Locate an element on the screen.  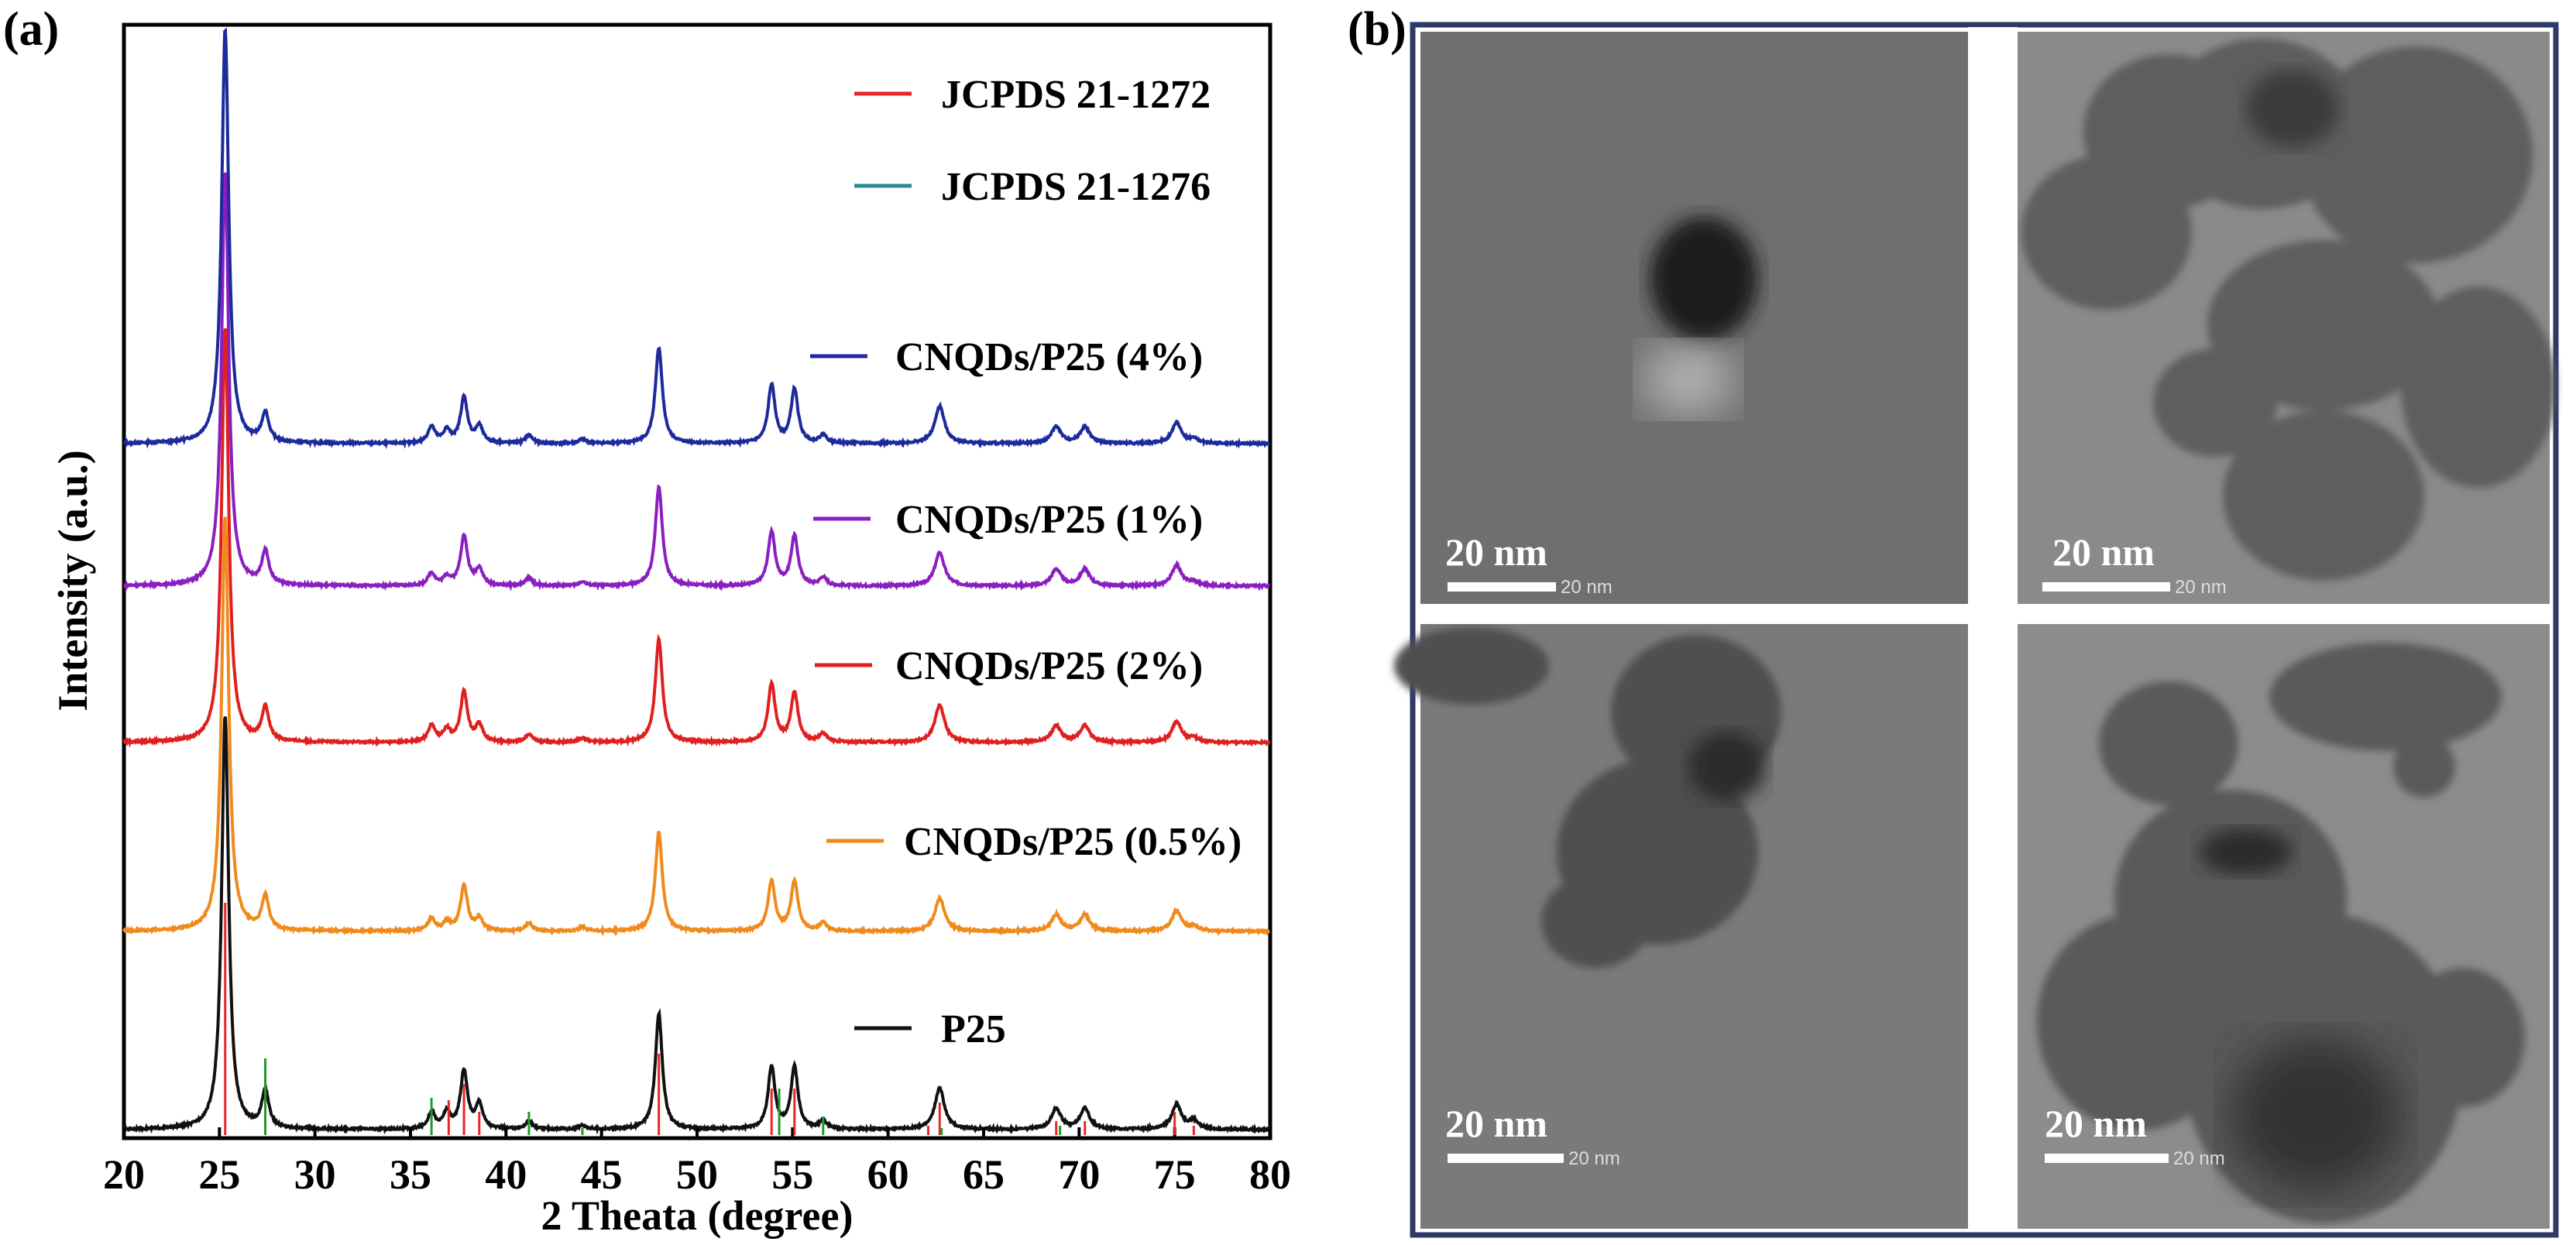
x-axis-label: 2 Theata (degree) is located at coordinates (697, 1215).